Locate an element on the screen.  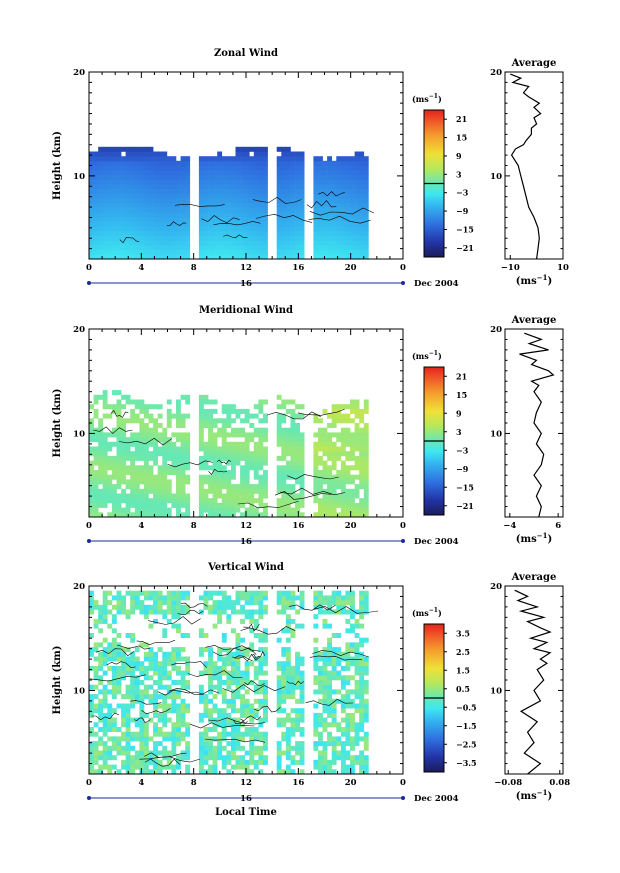
x-tick-label: 20 is located at coordinates (351, 783).